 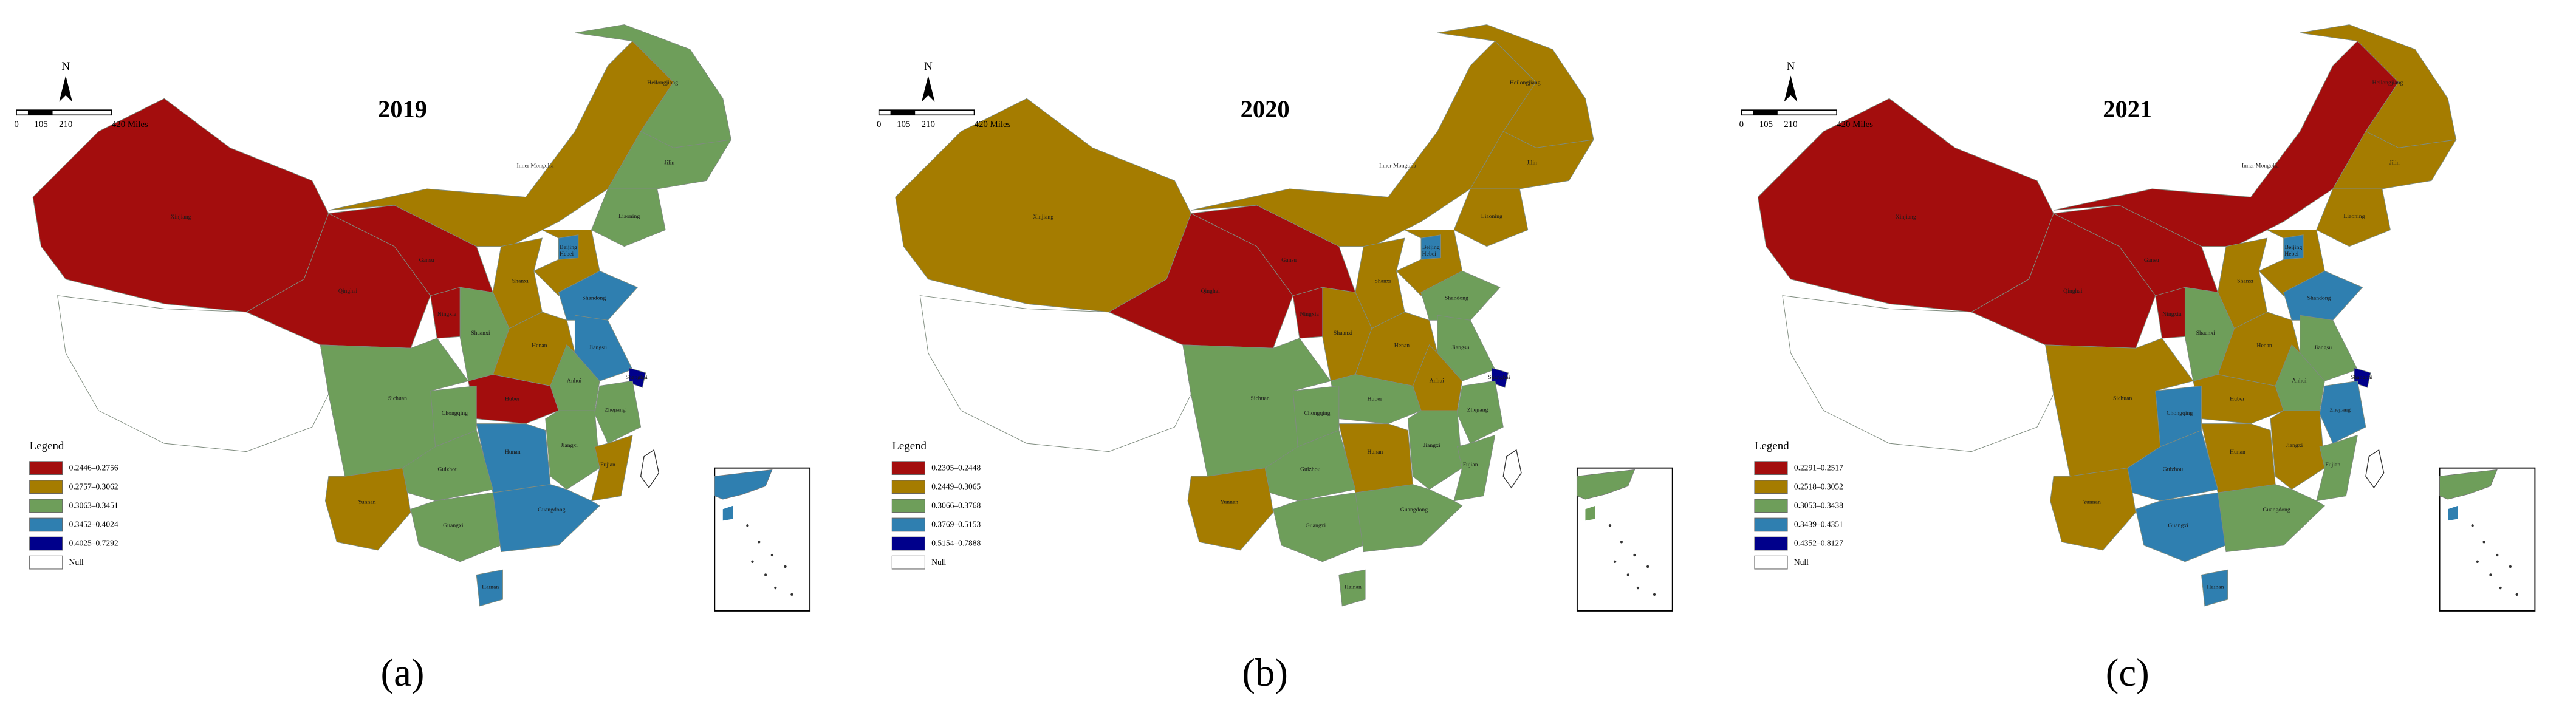 What do you see at coordinates (956, 543) in the screenshot?
I see `legend-label: 0.5154–0.7888` at bounding box center [956, 543].